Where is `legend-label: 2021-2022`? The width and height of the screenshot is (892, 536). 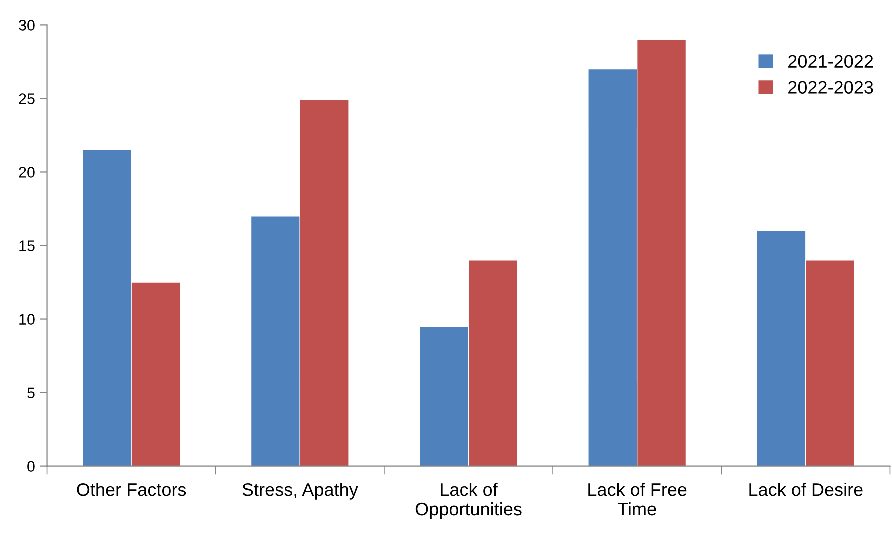
legend-label: 2021-2022 is located at coordinates (831, 61).